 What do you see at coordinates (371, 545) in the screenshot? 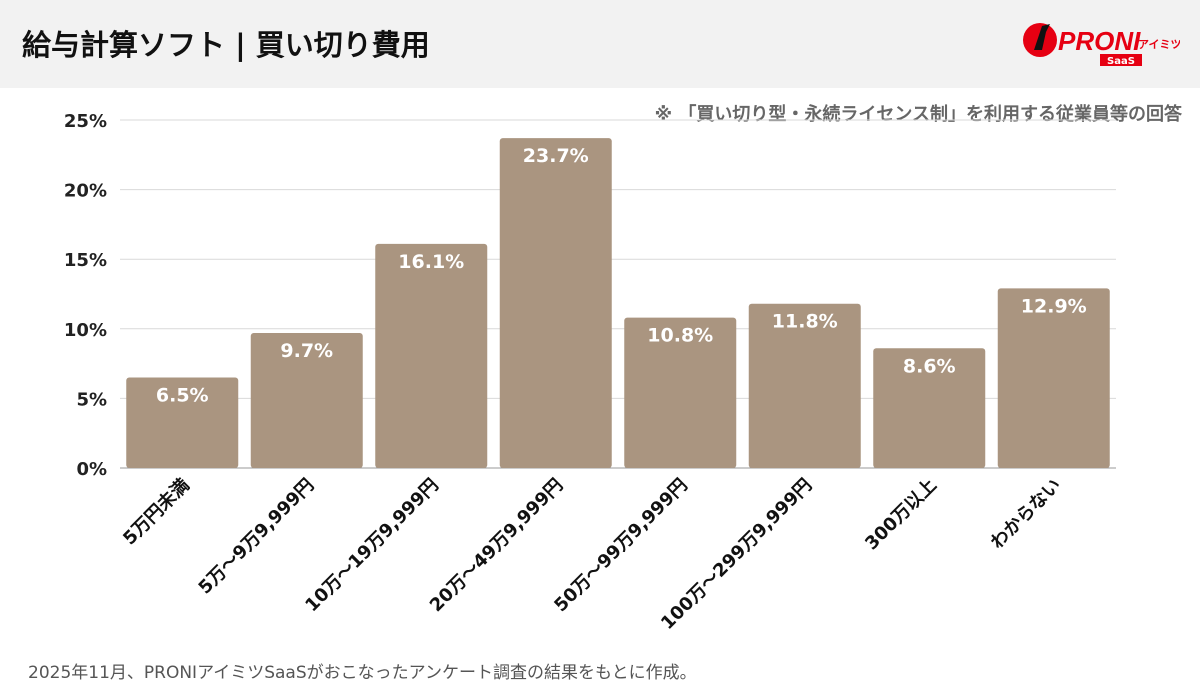
I see `x-tick-label: 10万～19万9,999円` at bounding box center [371, 545].